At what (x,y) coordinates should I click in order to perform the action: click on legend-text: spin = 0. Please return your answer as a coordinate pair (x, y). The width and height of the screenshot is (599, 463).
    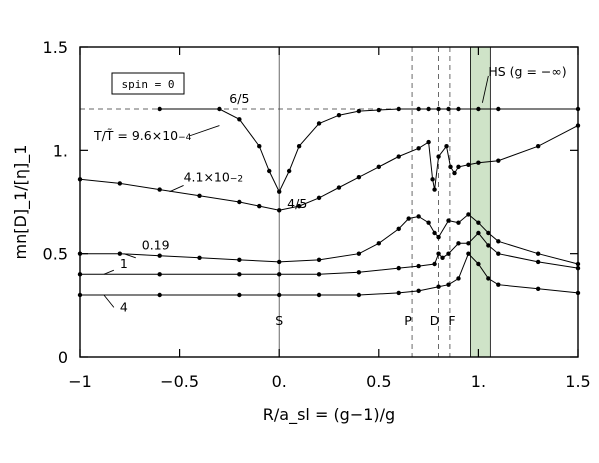
    Looking at the image, I should click on (148, 84).